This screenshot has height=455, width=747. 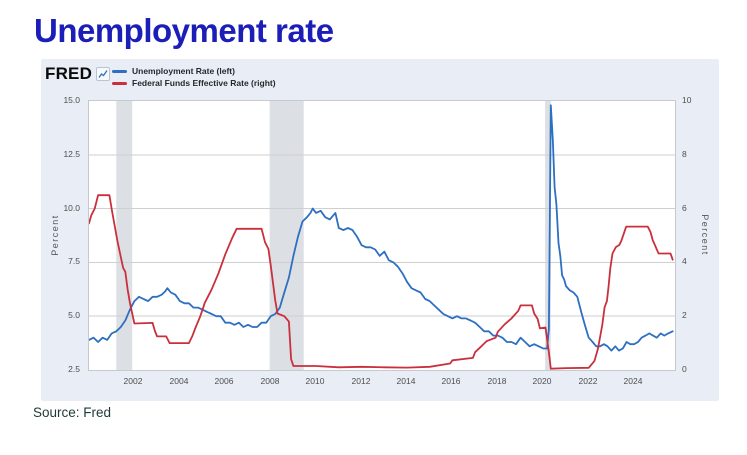 I want to click on fred-brand-text: FRED, so click(x=69, y=73).